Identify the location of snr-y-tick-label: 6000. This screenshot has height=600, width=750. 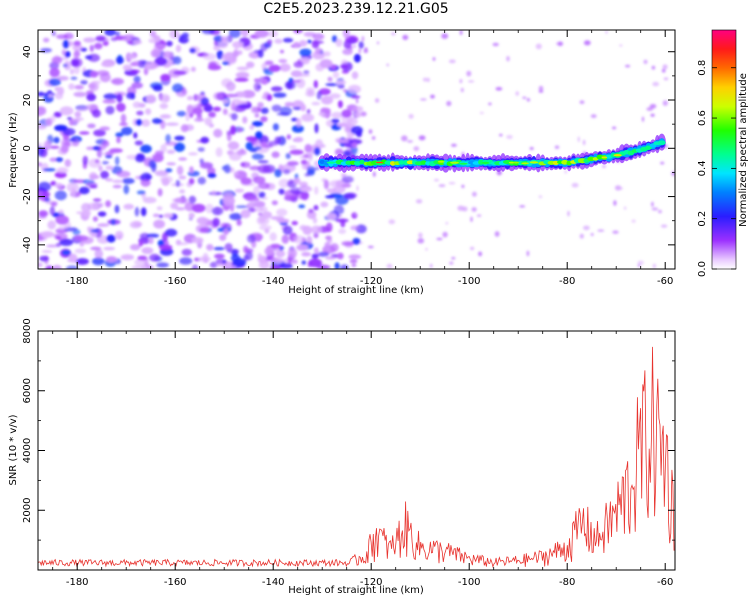
(27, 390).